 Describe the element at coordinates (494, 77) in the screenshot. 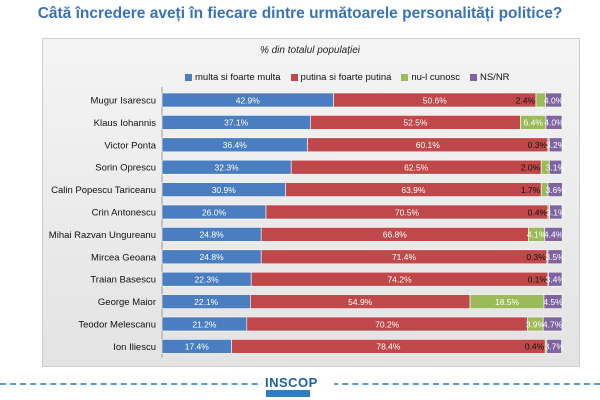

I see `legend-label-s4: NS/NR` at that location.